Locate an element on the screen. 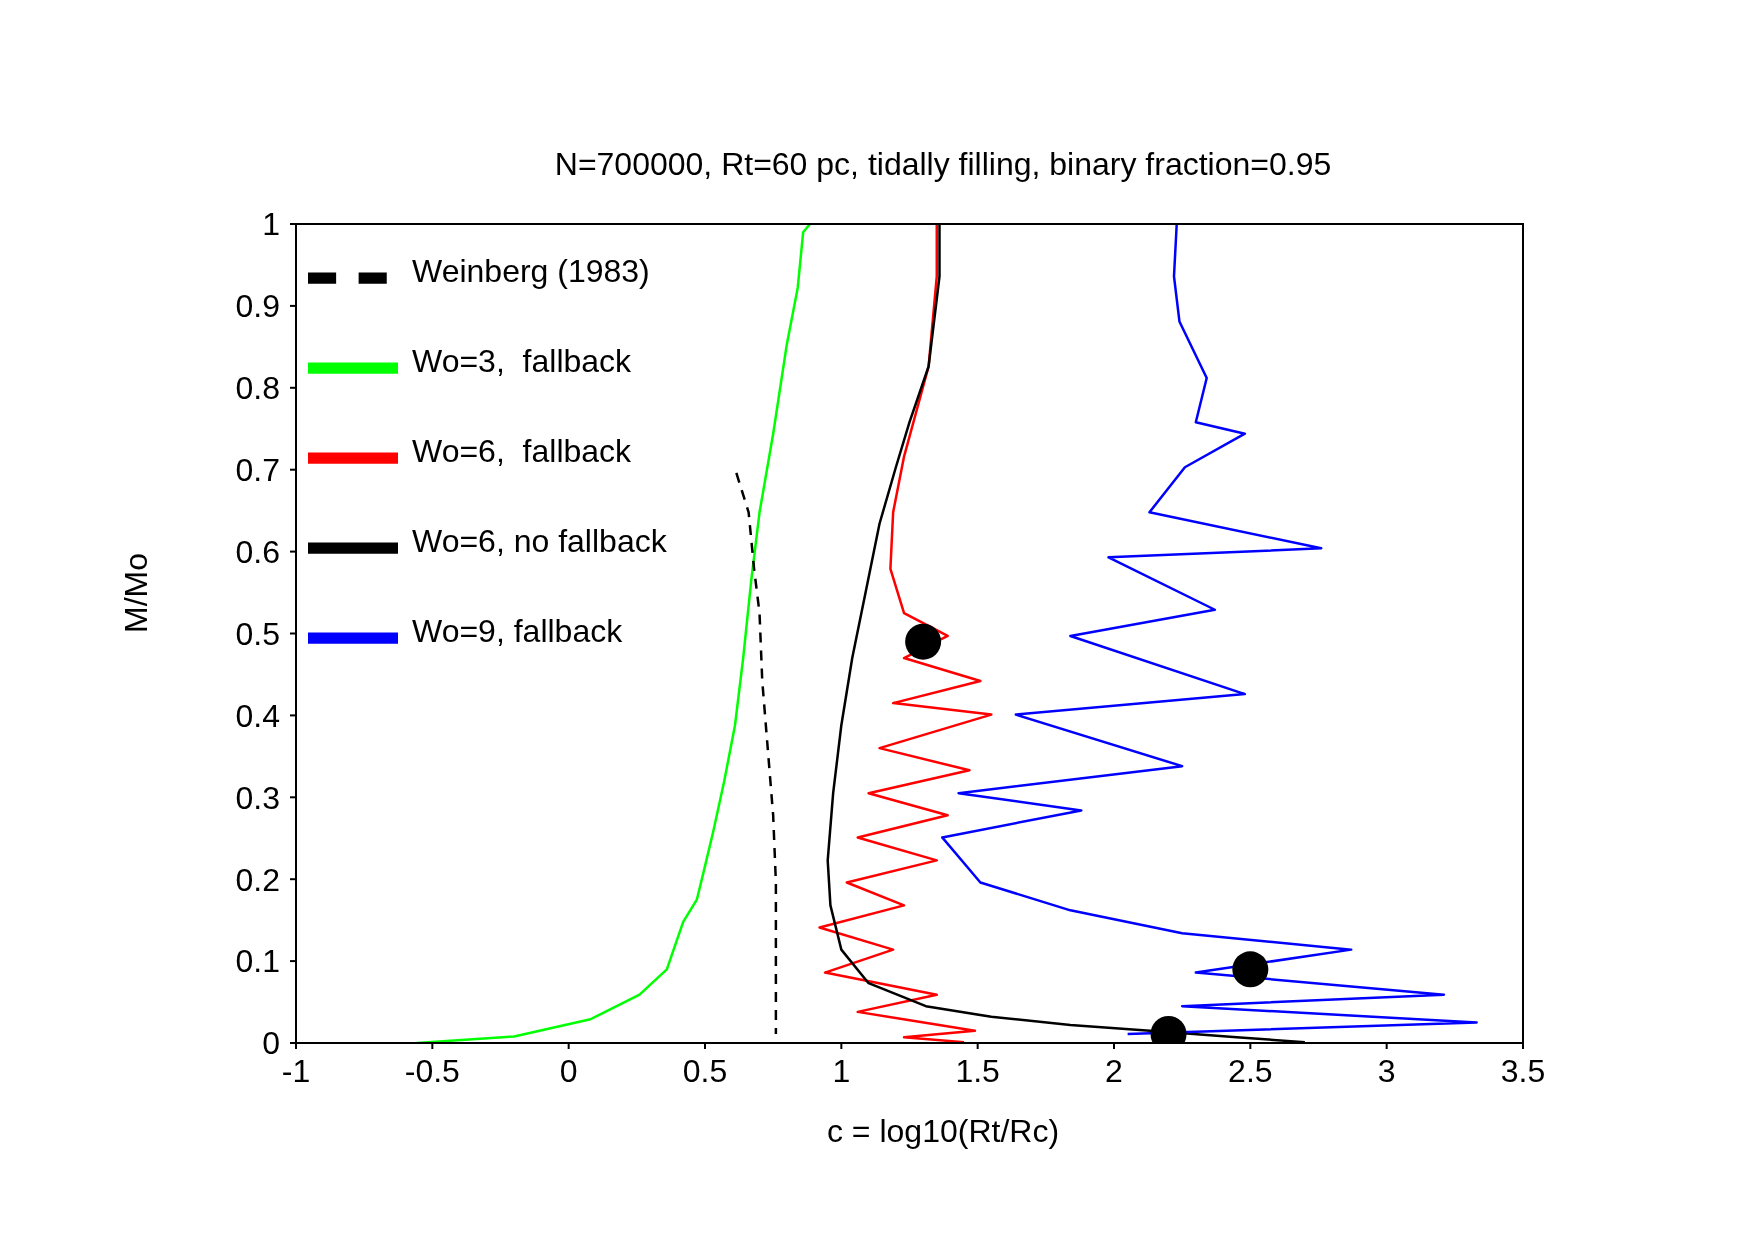 This screenshot has height=1240, width=1755. y-tick-label: 0.7 is located at coordinates (257, 470).